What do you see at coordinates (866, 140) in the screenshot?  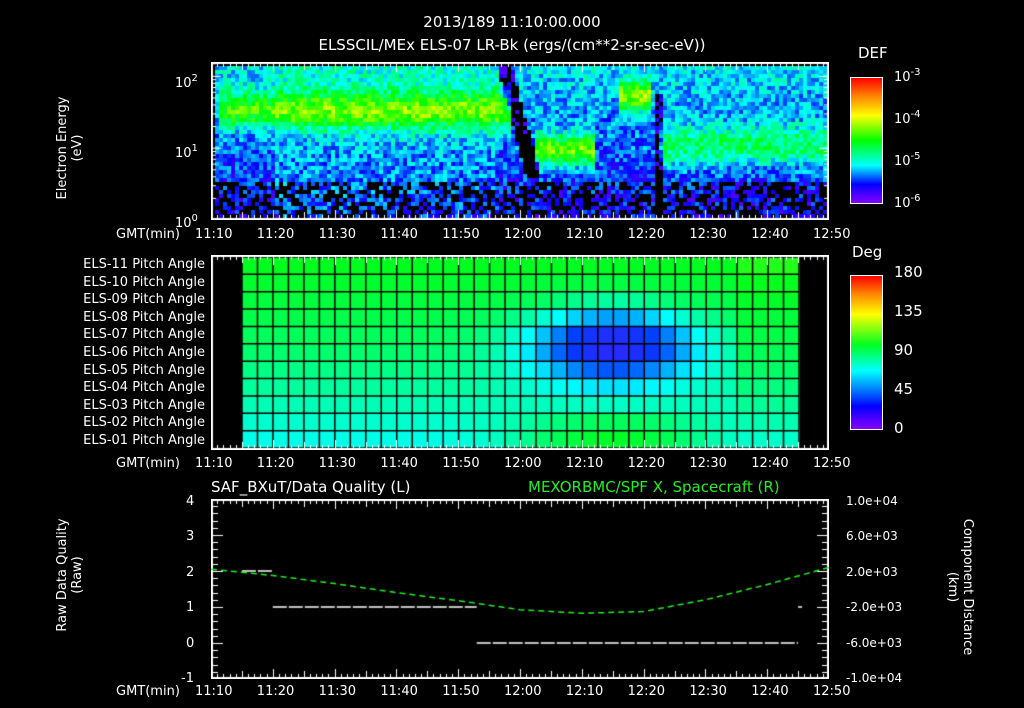 I see `def-colorbar` at bounding box center [866, 140].